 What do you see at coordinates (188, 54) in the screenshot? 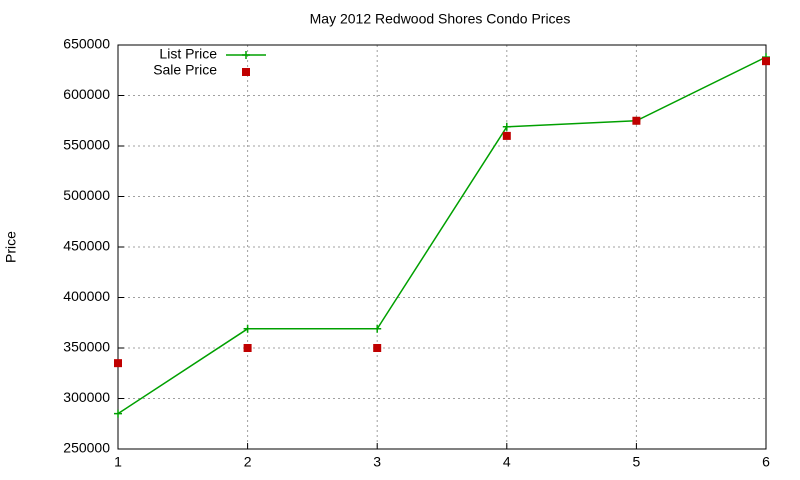
I see `legend-label: List Price` at bounding box center [188, 54].